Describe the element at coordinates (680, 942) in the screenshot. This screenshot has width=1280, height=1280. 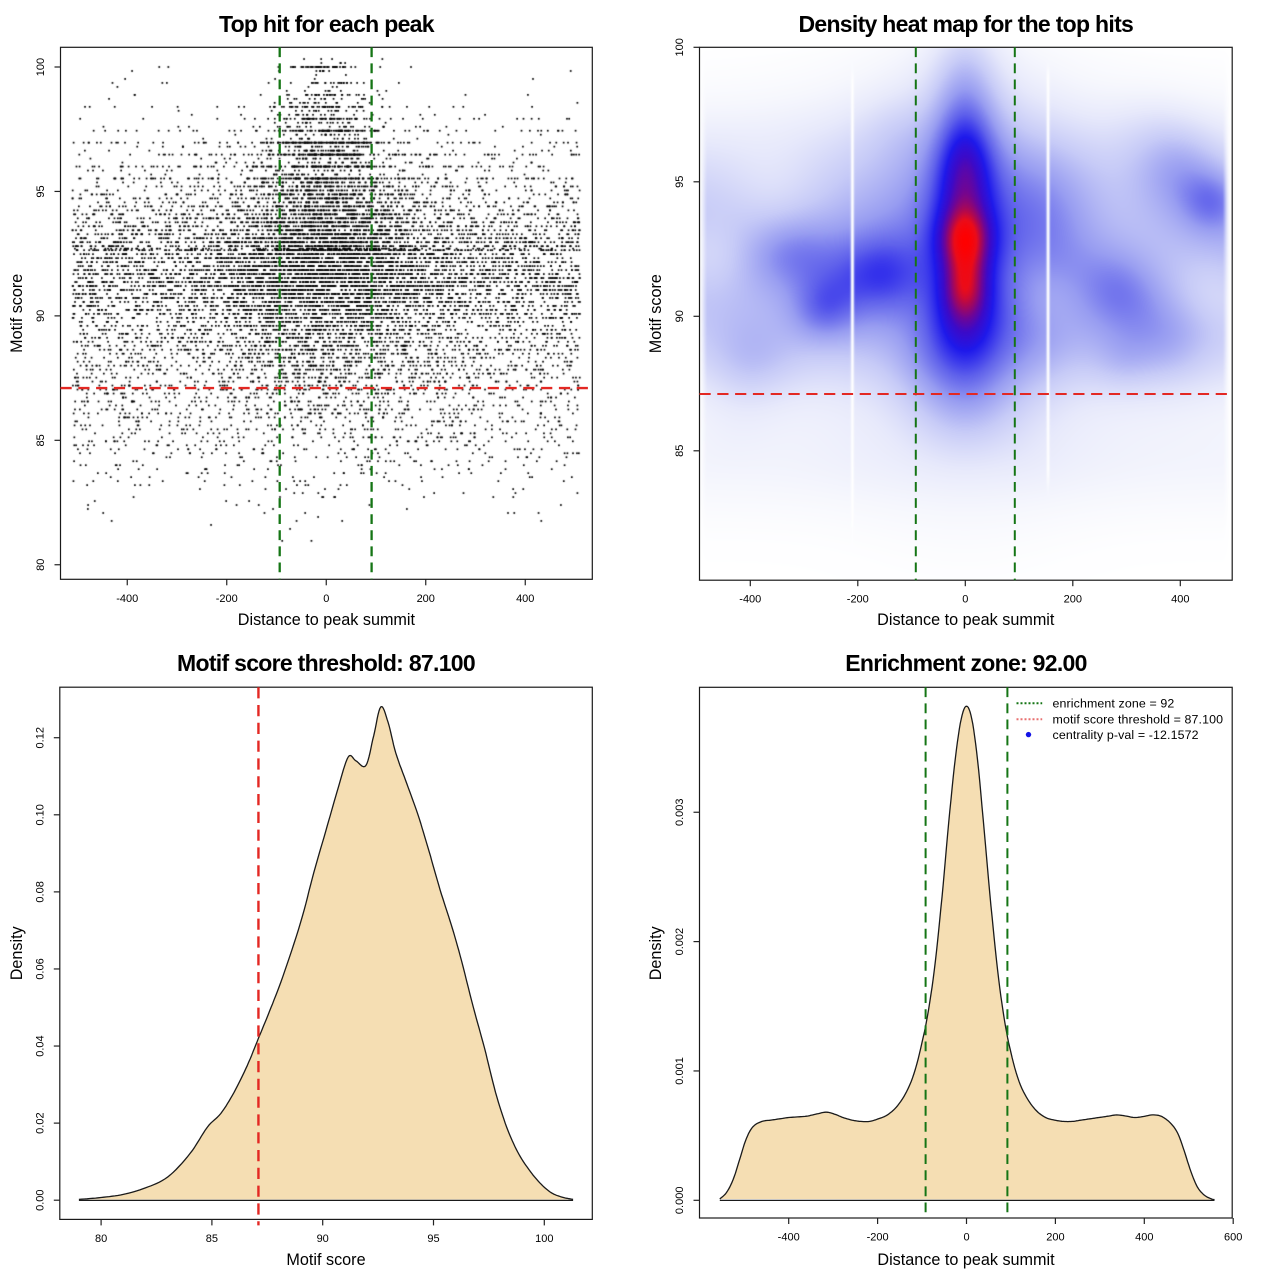
I see `svg-text: 0.002` at that location.